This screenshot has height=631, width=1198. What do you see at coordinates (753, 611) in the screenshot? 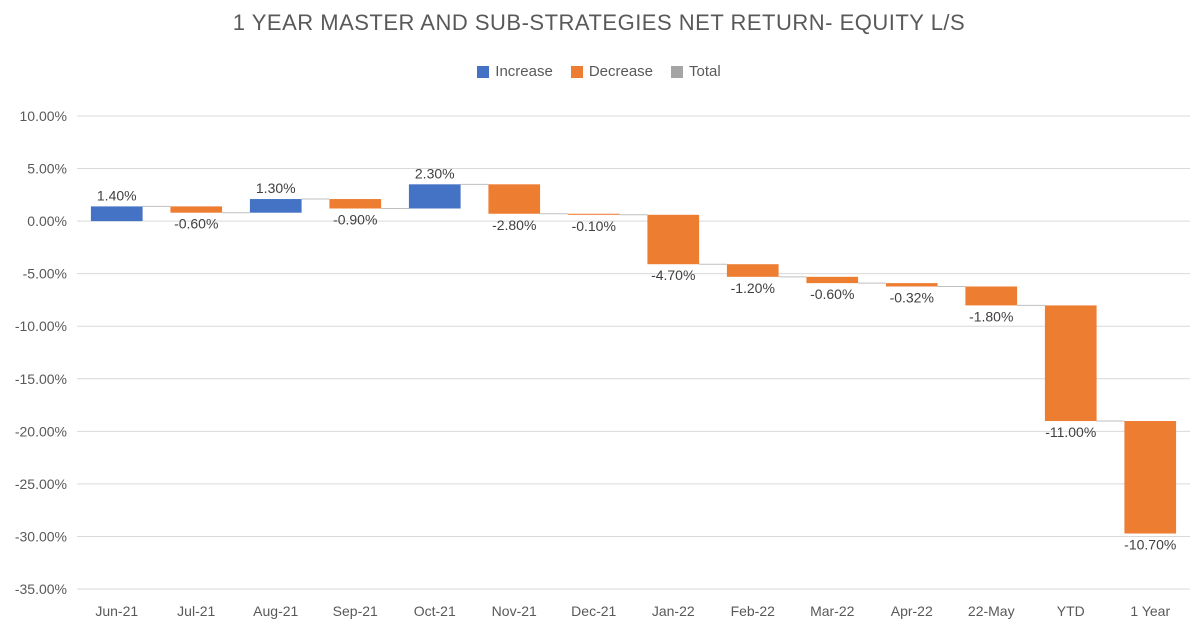
I see `x-tick-label: Feb-22` at bounding box center [753, 611].